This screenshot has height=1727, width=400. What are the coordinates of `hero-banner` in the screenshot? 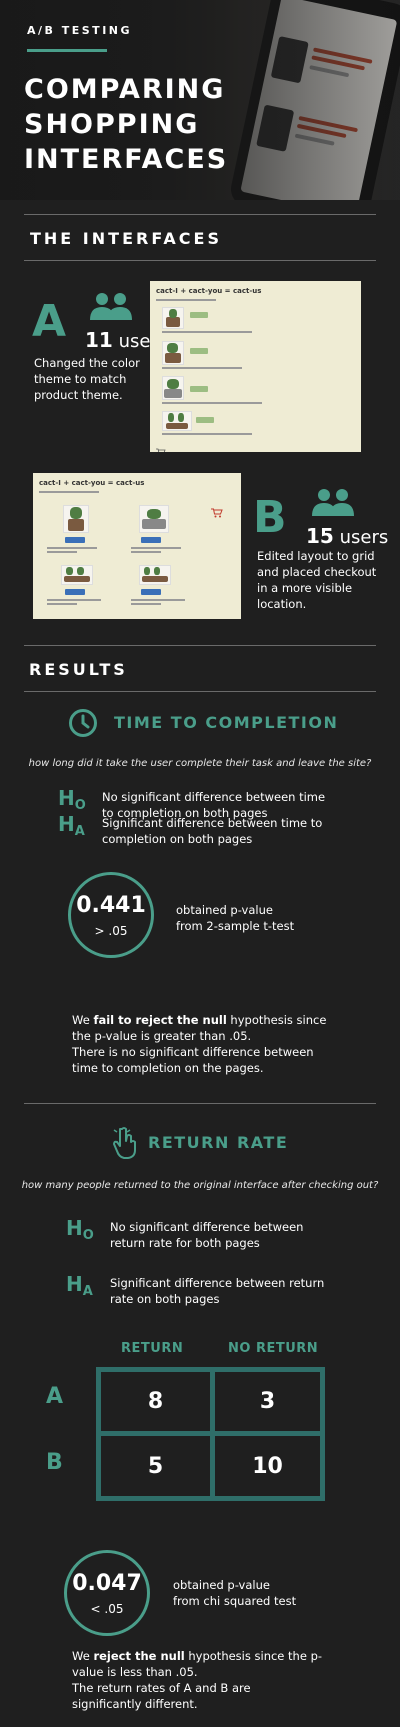 It's located at (200, 100).